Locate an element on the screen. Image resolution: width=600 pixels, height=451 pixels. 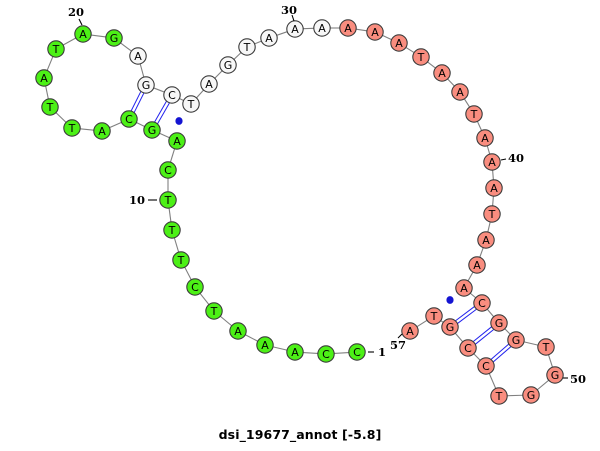
nucleotide-30: A is located at coordinates (295, 29).